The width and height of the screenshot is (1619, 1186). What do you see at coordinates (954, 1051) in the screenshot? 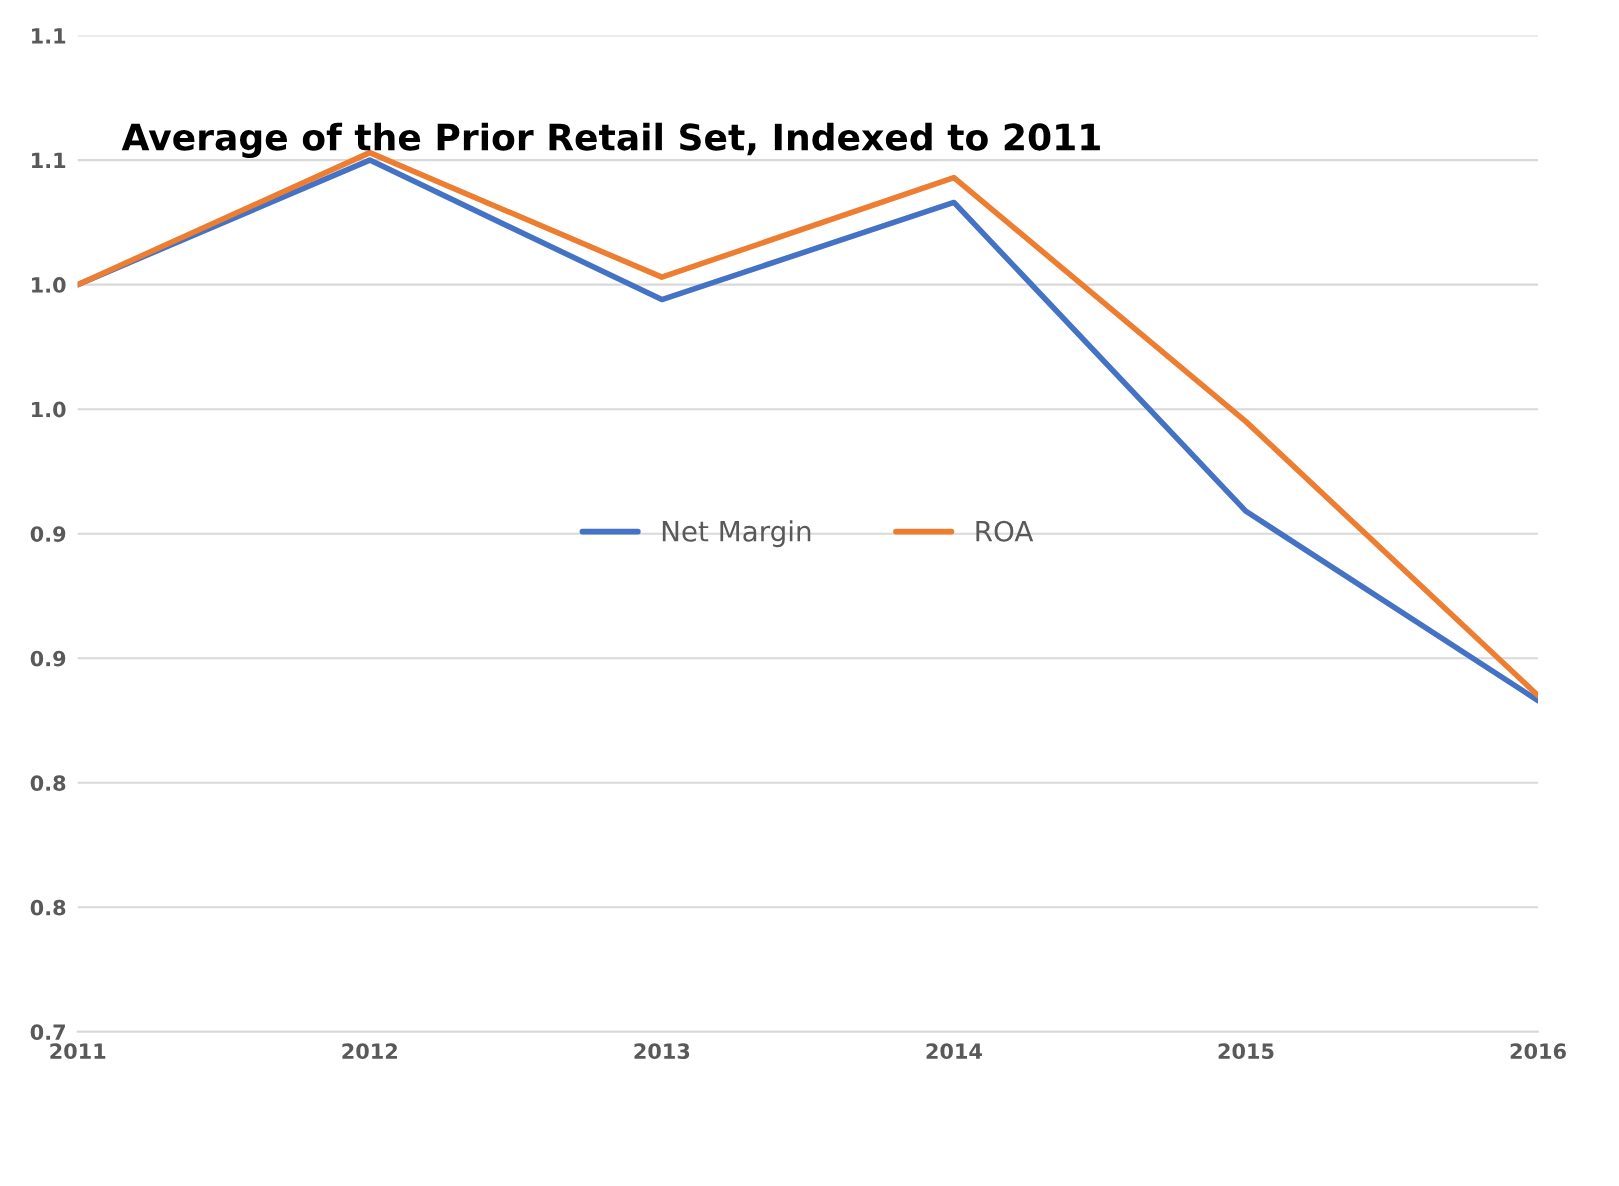
I see `x-tick-label: 2014` at bounding box center [954, 1051].